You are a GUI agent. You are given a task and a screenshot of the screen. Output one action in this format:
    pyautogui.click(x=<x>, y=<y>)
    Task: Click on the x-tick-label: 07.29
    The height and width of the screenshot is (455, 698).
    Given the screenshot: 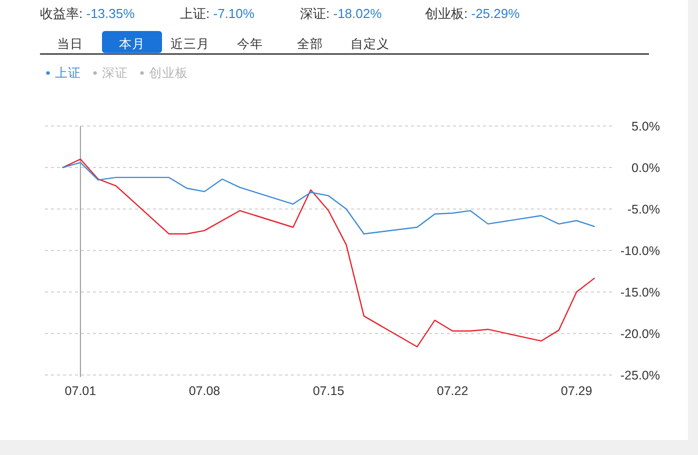 What is the action you would take?
    pyautogui.click(x=576, y=391)
    